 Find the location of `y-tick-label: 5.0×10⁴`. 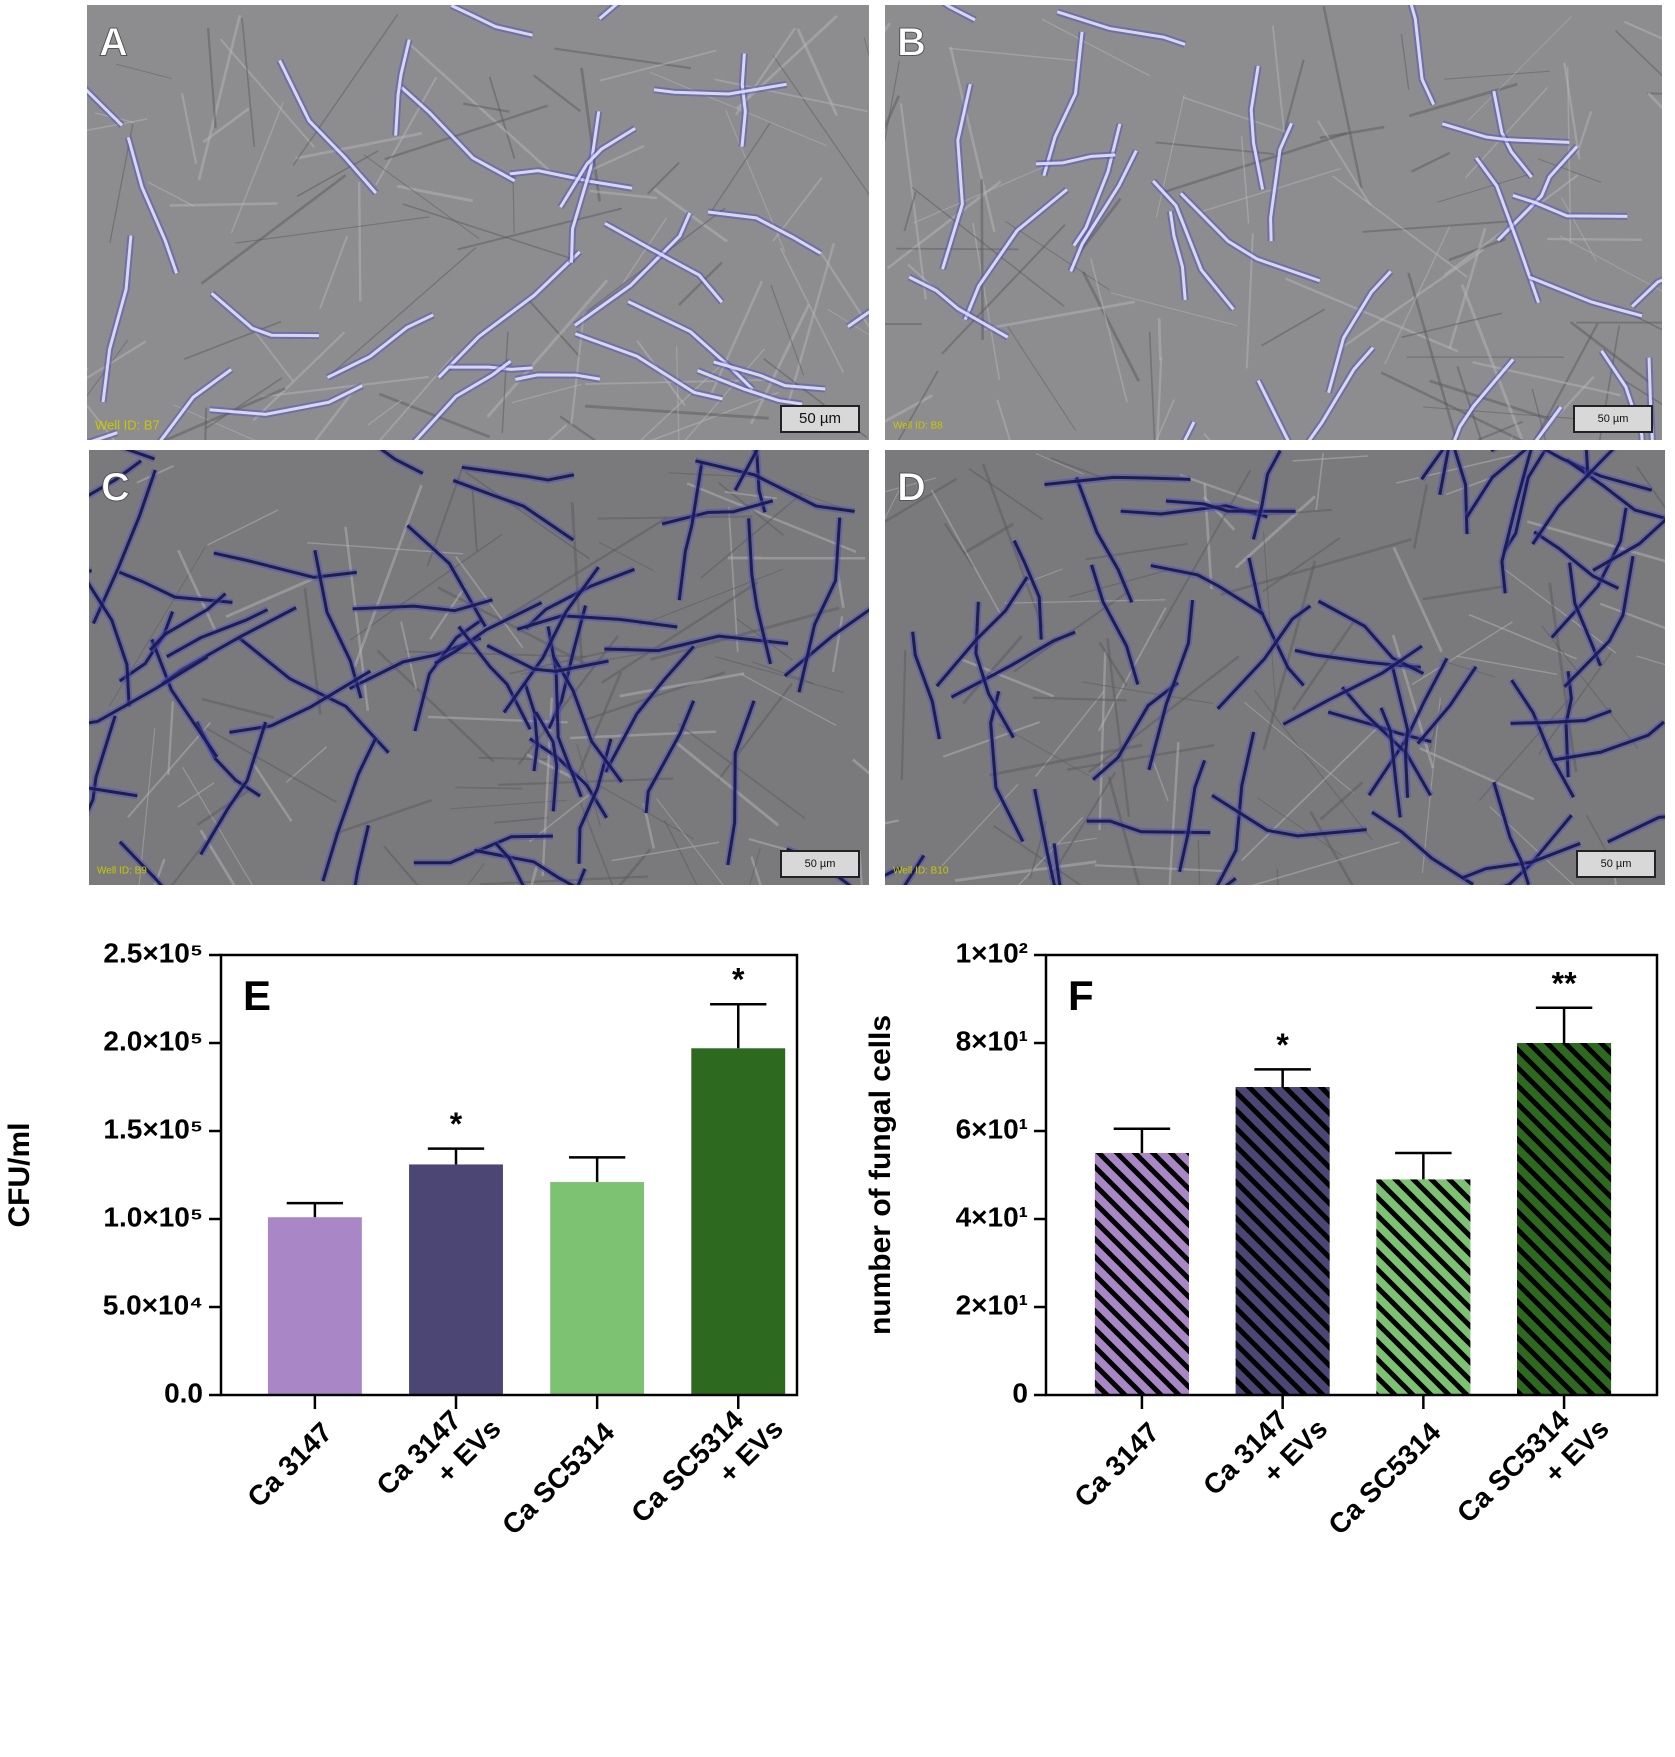

y-tick-label: 5.0×10⁴ is located at coordinates (153, 1304).